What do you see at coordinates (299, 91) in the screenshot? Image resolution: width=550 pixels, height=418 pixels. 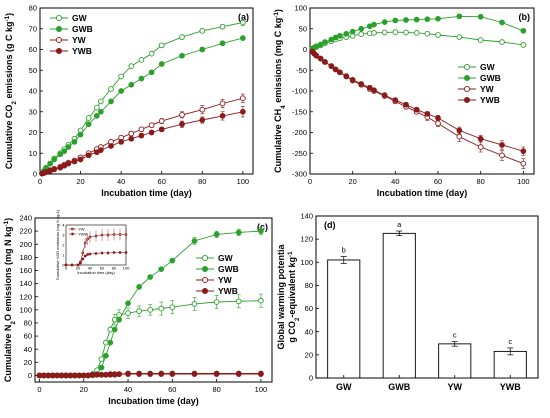 I see `y-tick-label: -100` at bounding box center [299, 91].